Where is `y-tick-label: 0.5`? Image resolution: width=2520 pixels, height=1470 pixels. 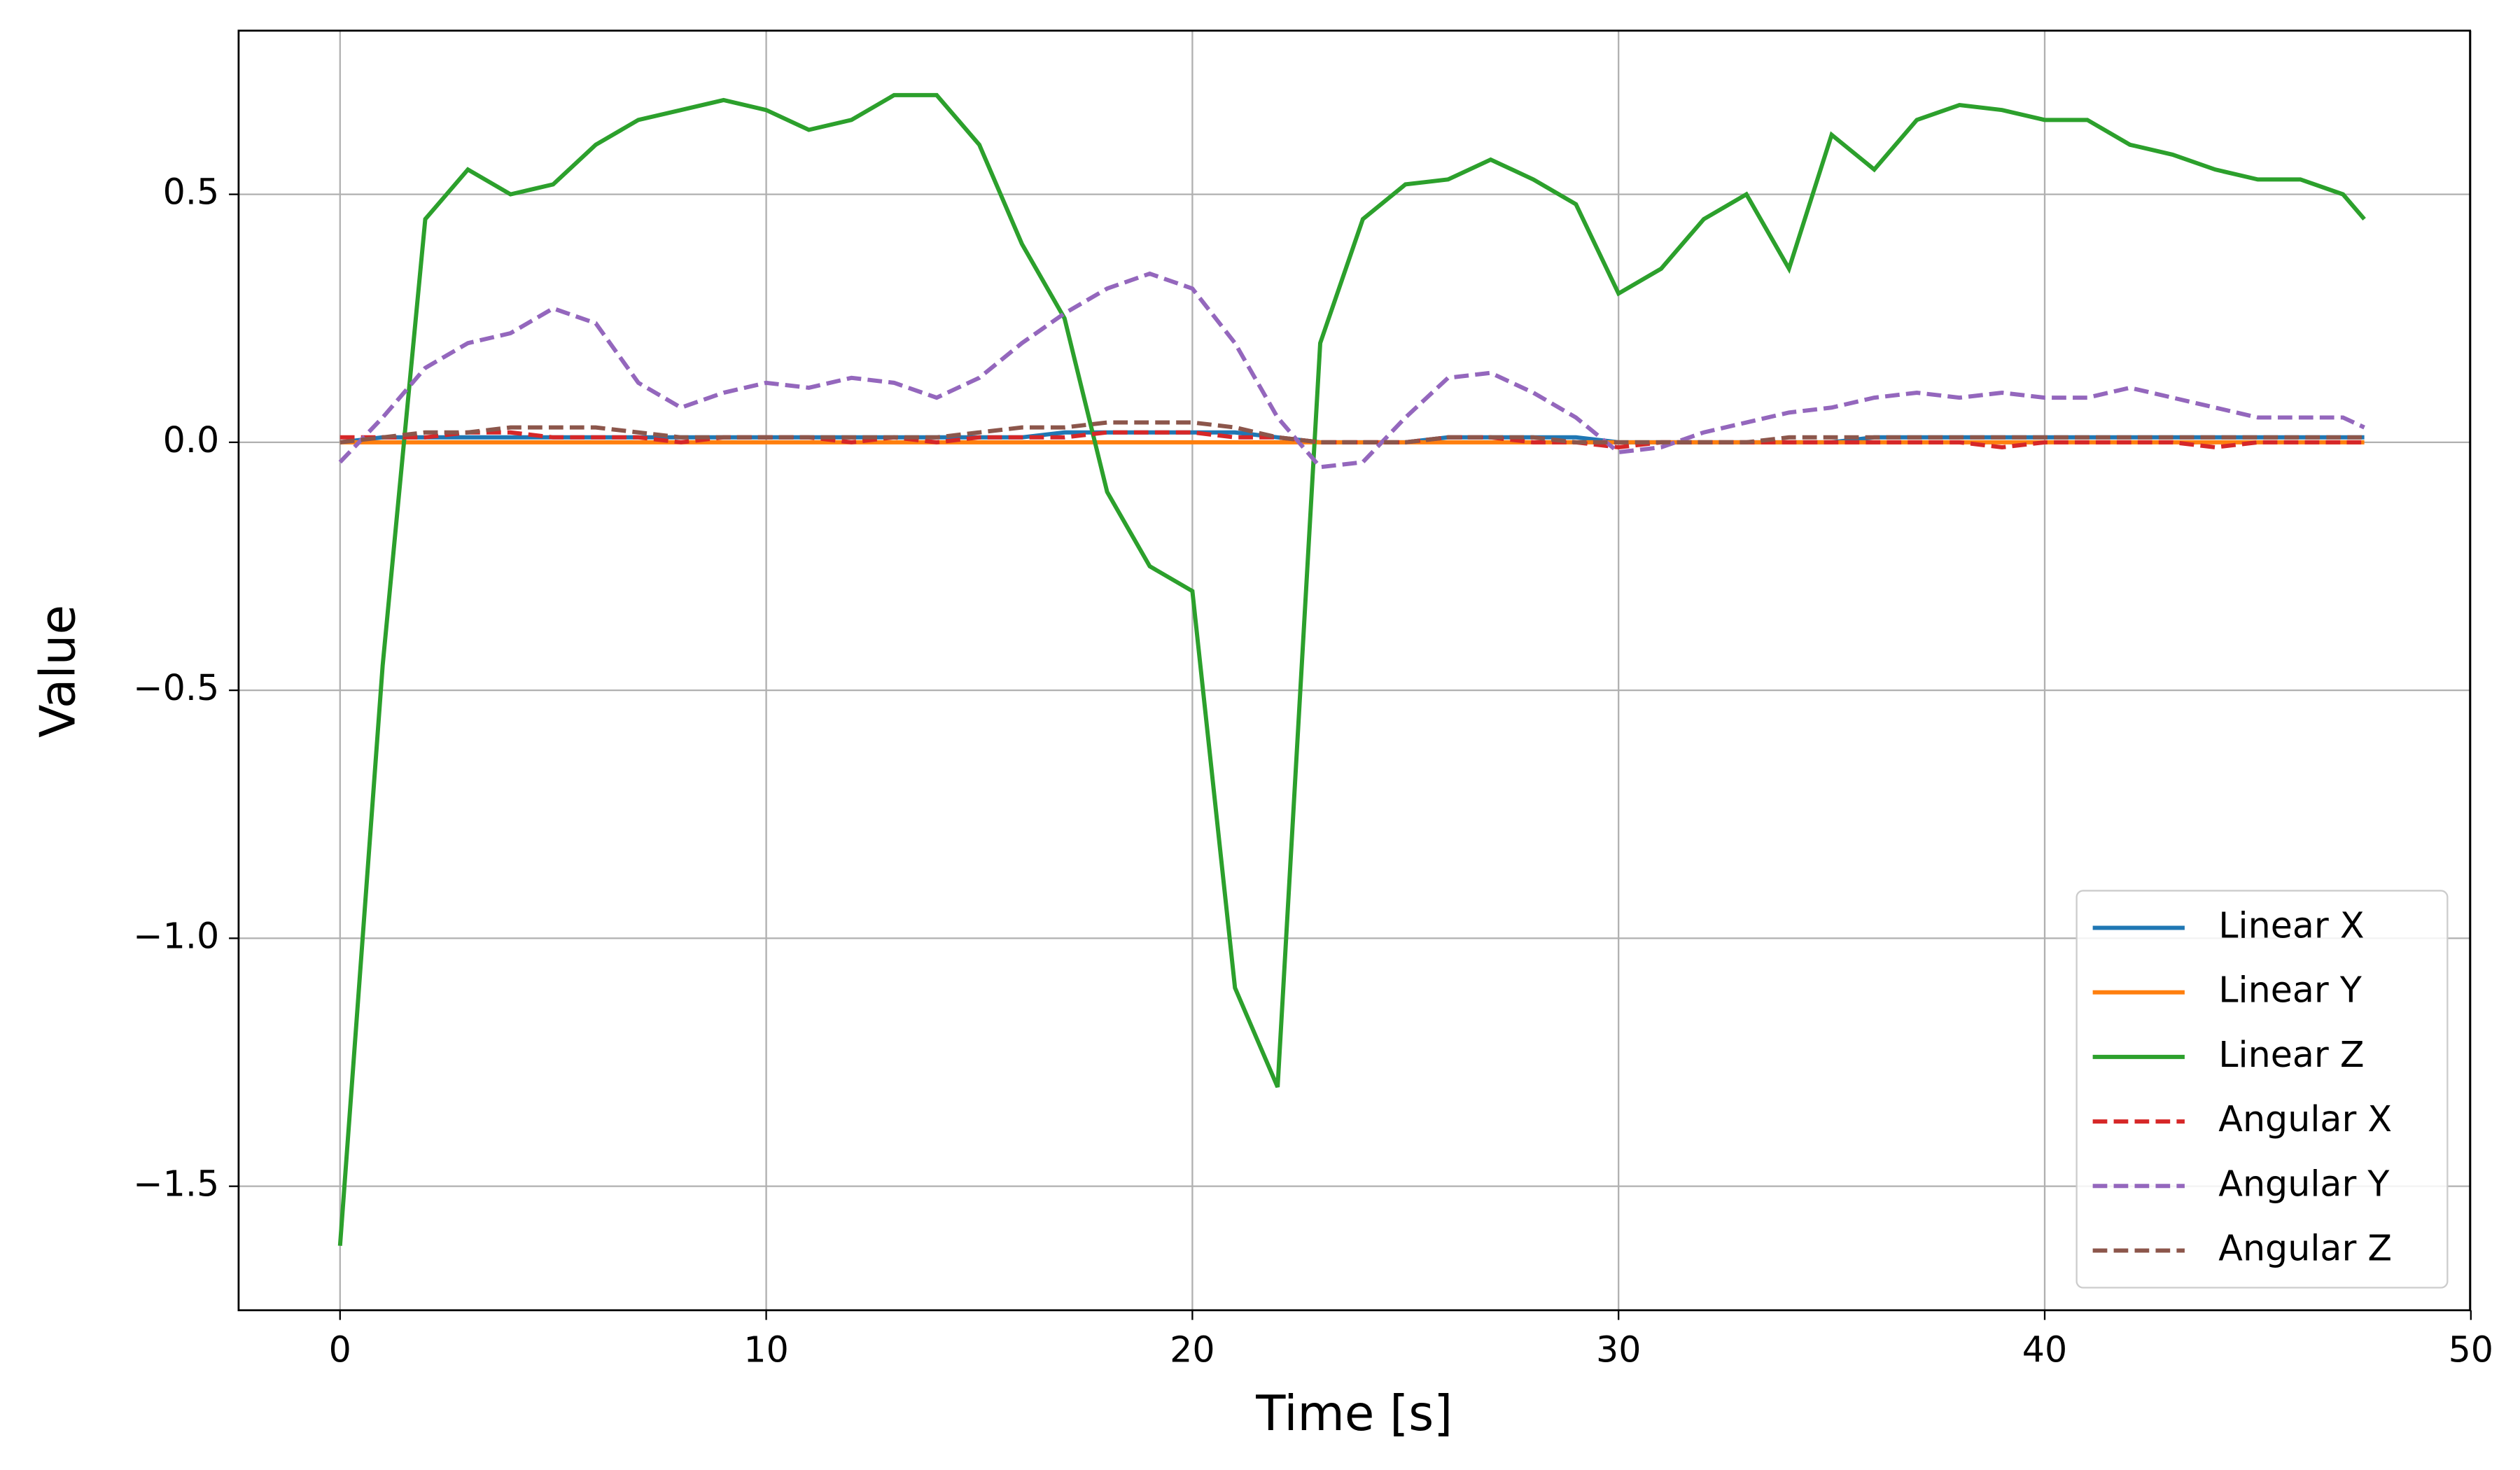 y-tick-label: 0.5 is located at coordinates (191, 192).